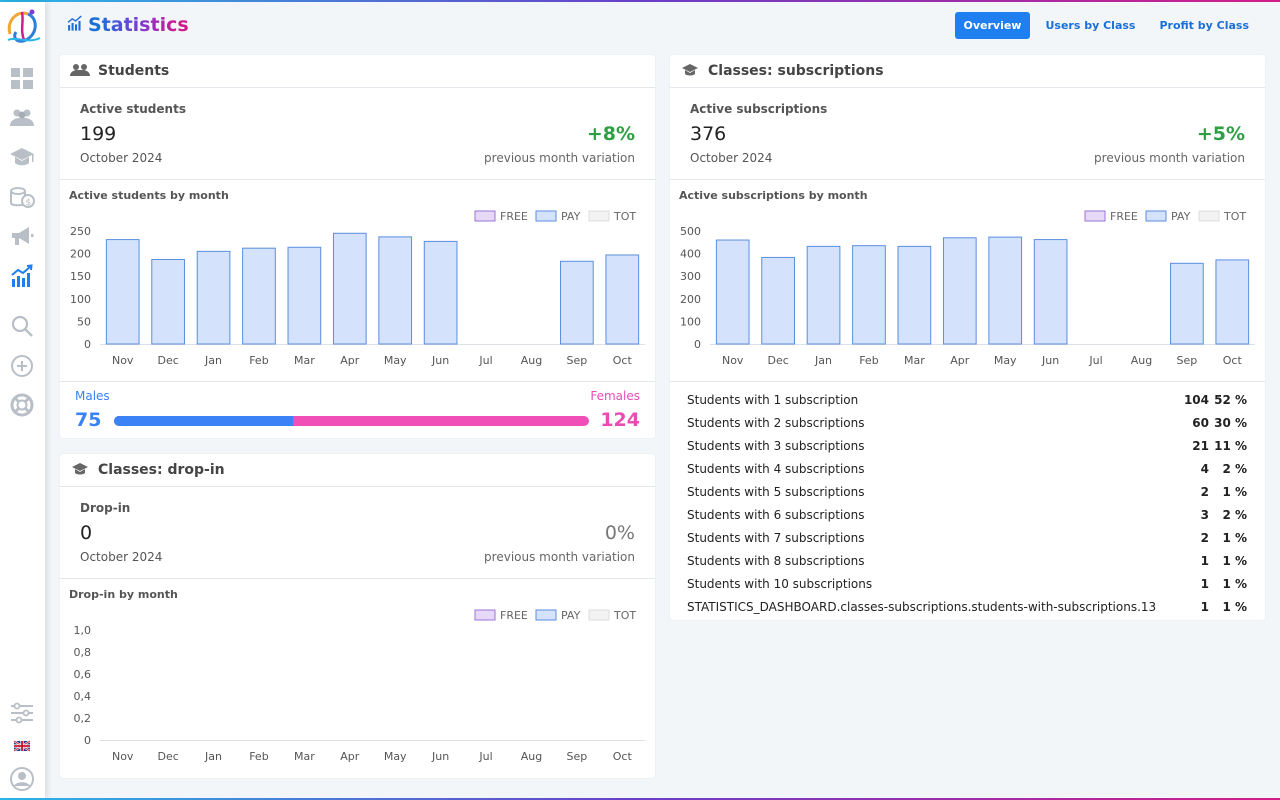 The width and height of the screenshot is (1280, 800). I want to click on add-icon, so click(22, 366).